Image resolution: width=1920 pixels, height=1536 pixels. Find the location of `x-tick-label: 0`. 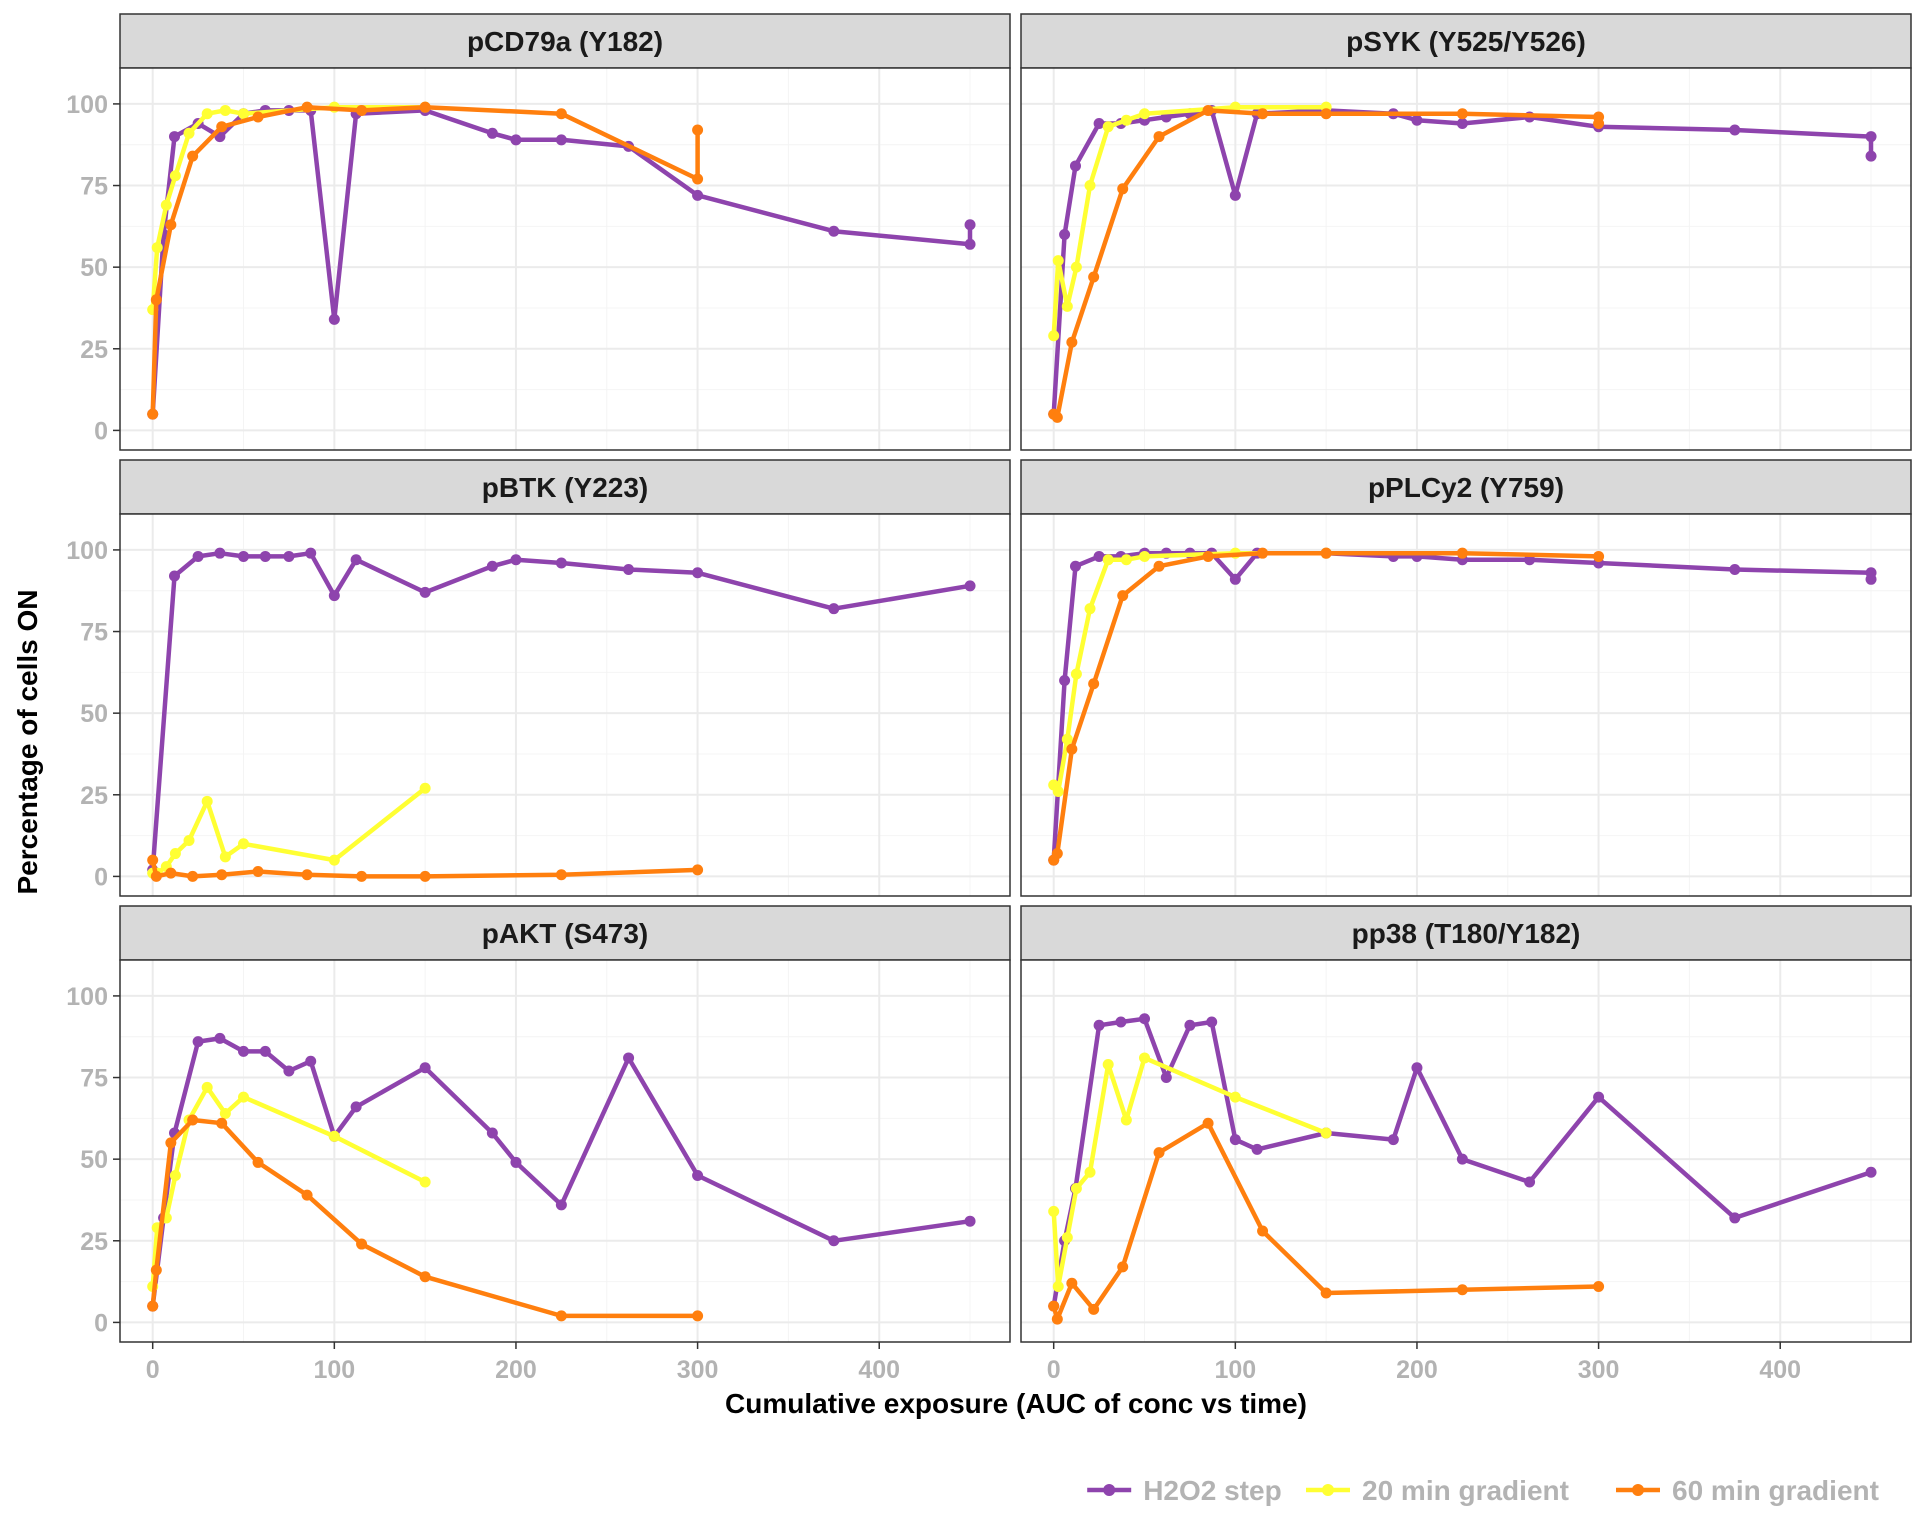

x-tick-label: 0 is located at coordinates (1054, 1370).